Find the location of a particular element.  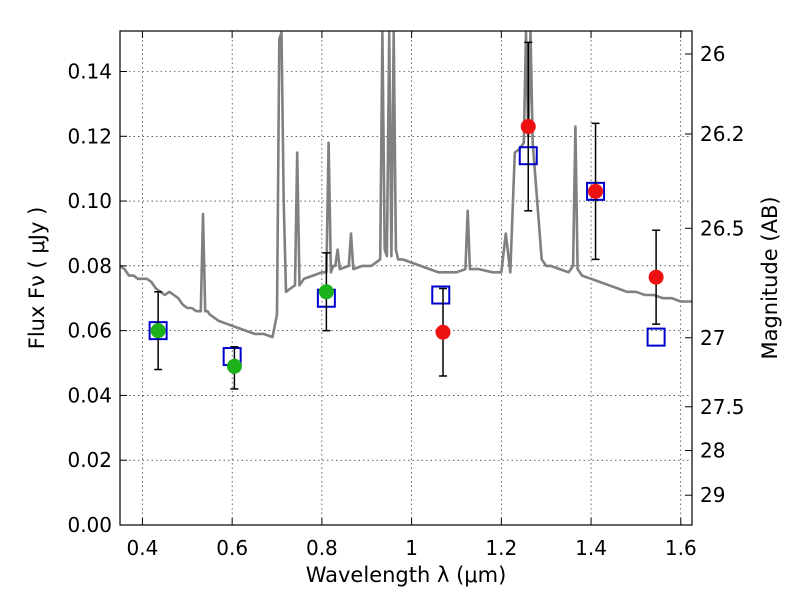

right-tick-label: 28 is located at coordinates (712, 450).